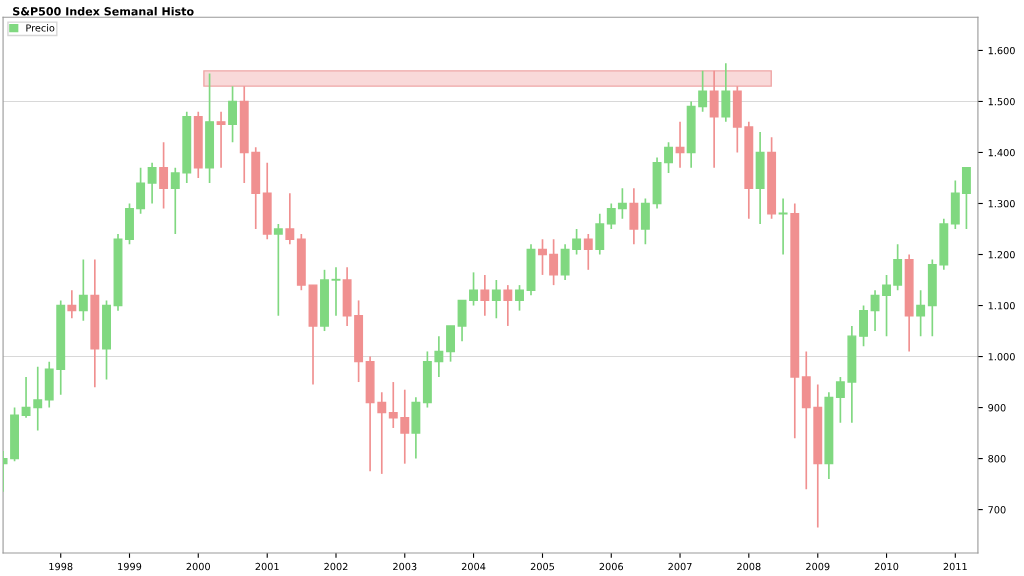 Image resolution: width=1024 pixels, height=576 pixels. What do you see at coordinates (198, 566) in the screenshot?
I see `x-tick-label: 2000` at bounding box center [198, 566].